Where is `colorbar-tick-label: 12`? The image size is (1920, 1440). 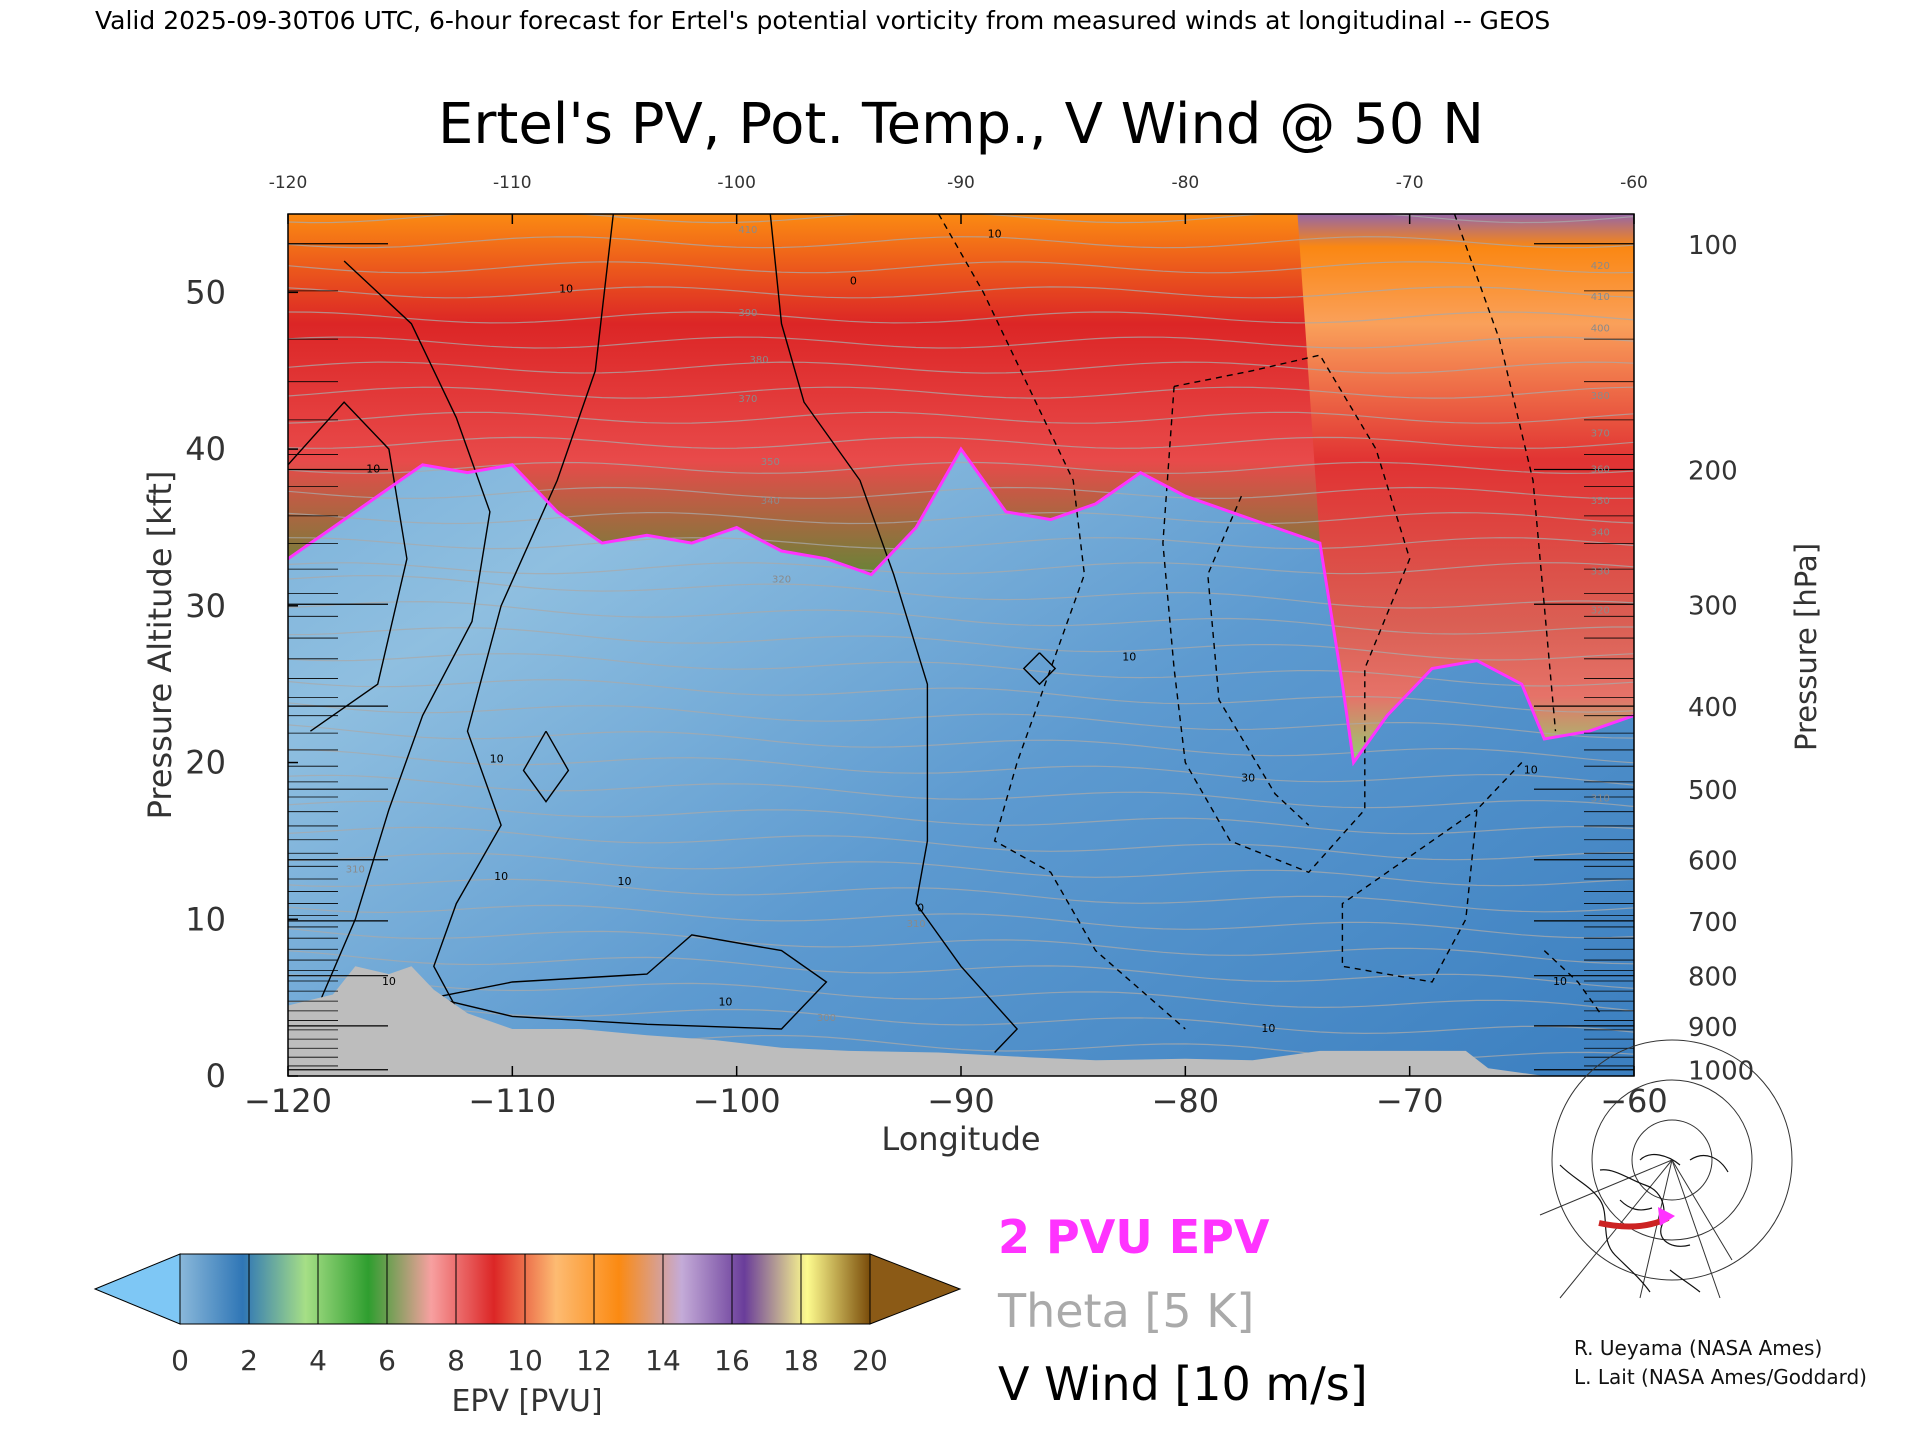 colorbar-tick-label: 12 is located at coordinates (594, 1360).